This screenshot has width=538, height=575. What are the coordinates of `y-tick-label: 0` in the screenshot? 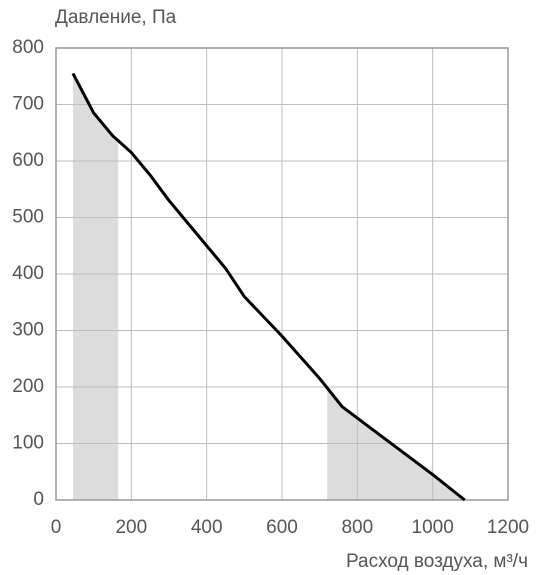 It's located at (38, 499).